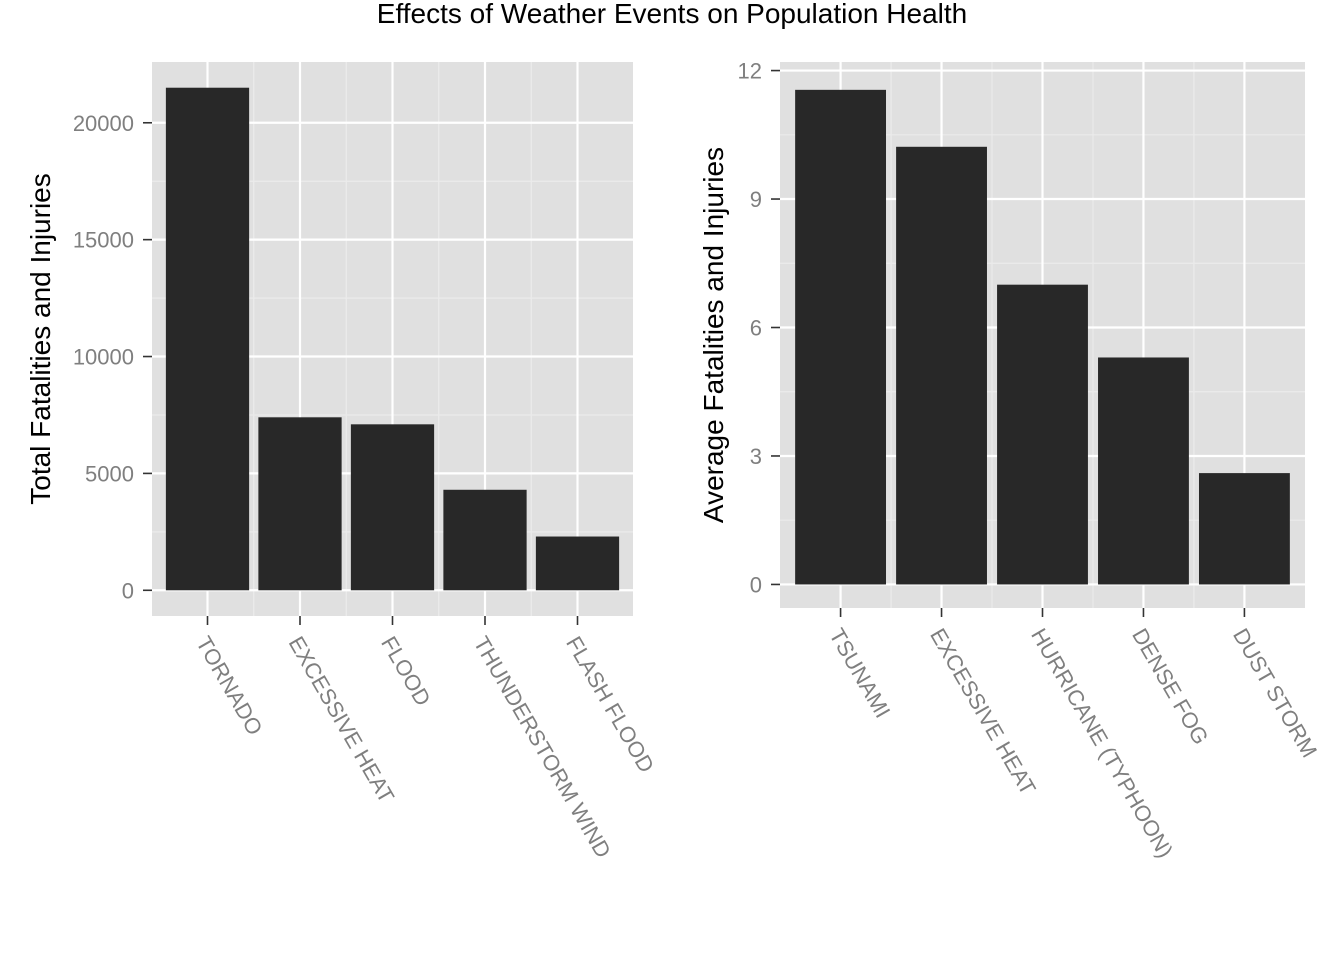 The height and width of the screenshot is (960, 1344). I want to click on bar-flood, so click(392, 507).